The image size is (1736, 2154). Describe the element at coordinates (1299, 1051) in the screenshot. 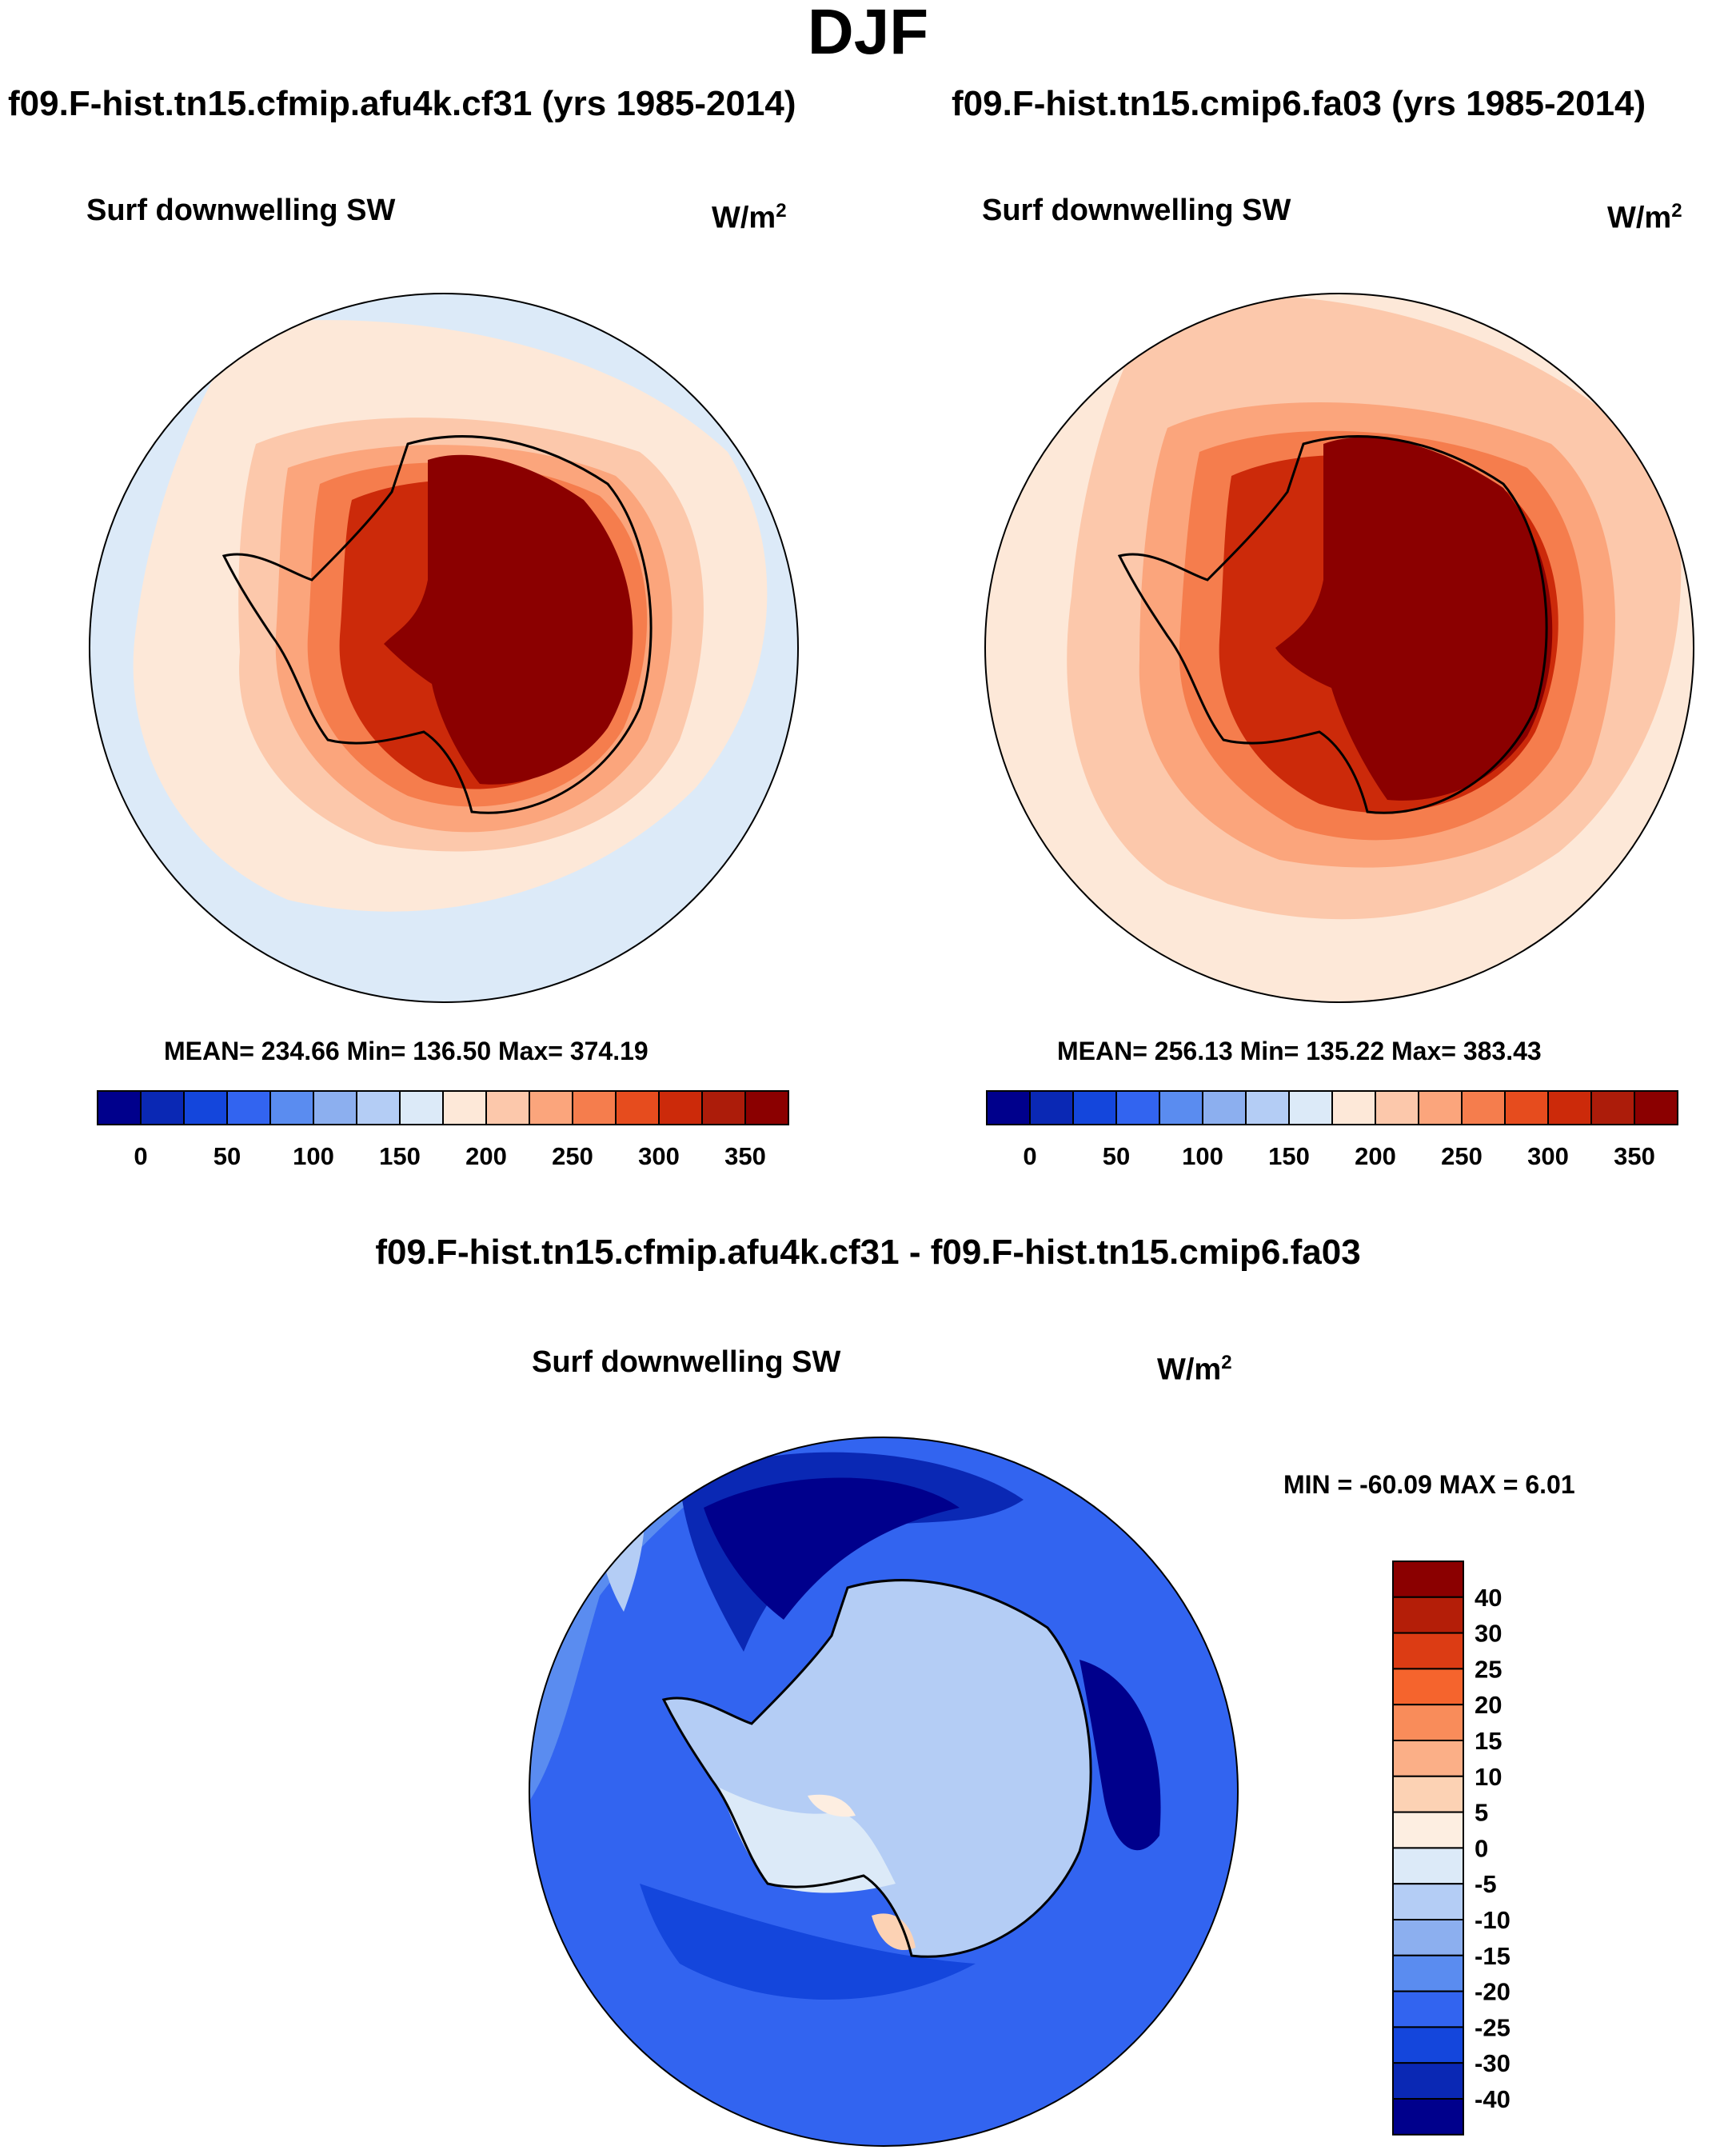

I see `panel2-stats: MEAN= 256.13 Min= 135.22 Max= 383.43` at that location.